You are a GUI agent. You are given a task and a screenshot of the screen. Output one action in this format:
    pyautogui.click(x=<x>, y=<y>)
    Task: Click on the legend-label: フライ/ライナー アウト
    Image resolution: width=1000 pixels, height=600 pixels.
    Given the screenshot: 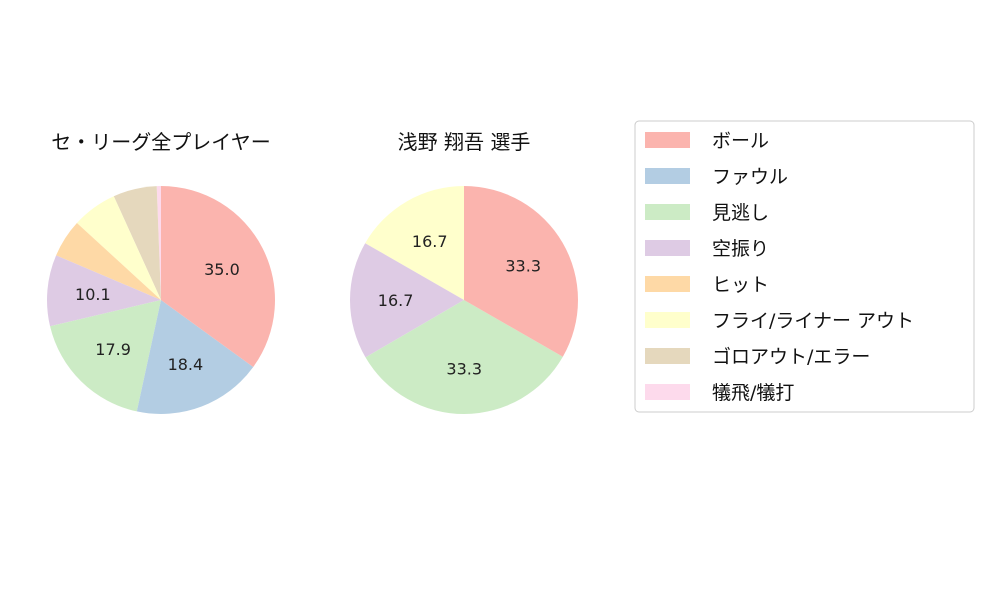 What is the action you would take?
    pyautogui.click(x=813, y=321)
    